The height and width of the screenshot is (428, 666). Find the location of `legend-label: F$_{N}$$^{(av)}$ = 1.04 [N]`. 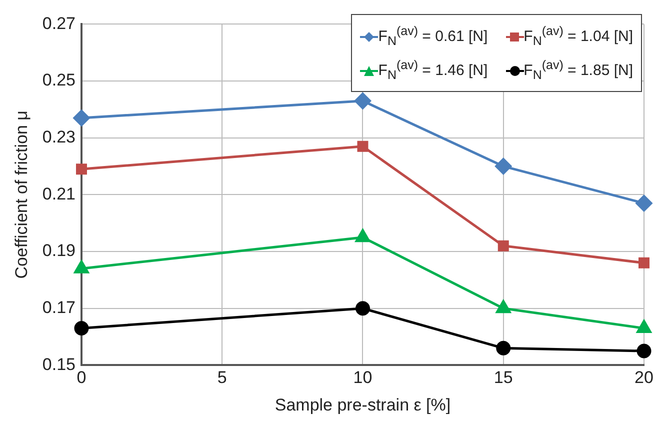

legend-label: F$_{N}$$^{(av)}$ = 1.04 [N] is located at coordinates (578, 36).